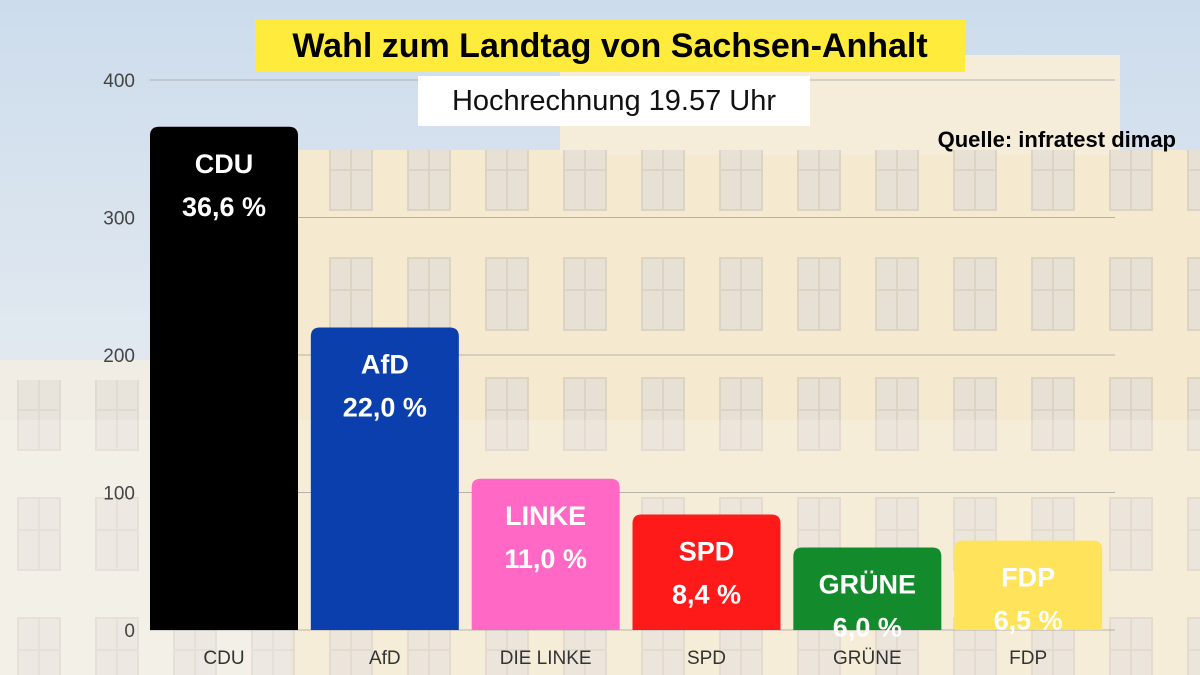 Image resolution: width=1200 pixels, height=675 pixels. Describe the element at coordinates (545, 559) in the screenshot. I see `bar-percent-label: 11,0 %` at that location.